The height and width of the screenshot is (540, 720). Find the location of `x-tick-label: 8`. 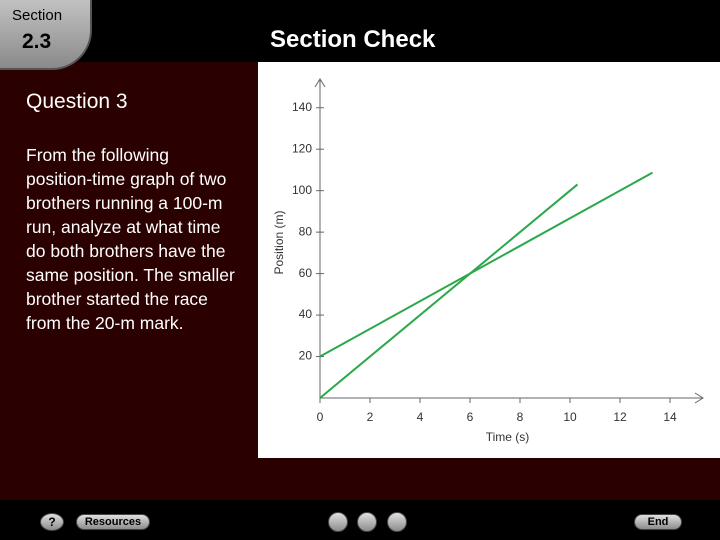

x-tick-label: 8 is located at coordinates (520, 417).